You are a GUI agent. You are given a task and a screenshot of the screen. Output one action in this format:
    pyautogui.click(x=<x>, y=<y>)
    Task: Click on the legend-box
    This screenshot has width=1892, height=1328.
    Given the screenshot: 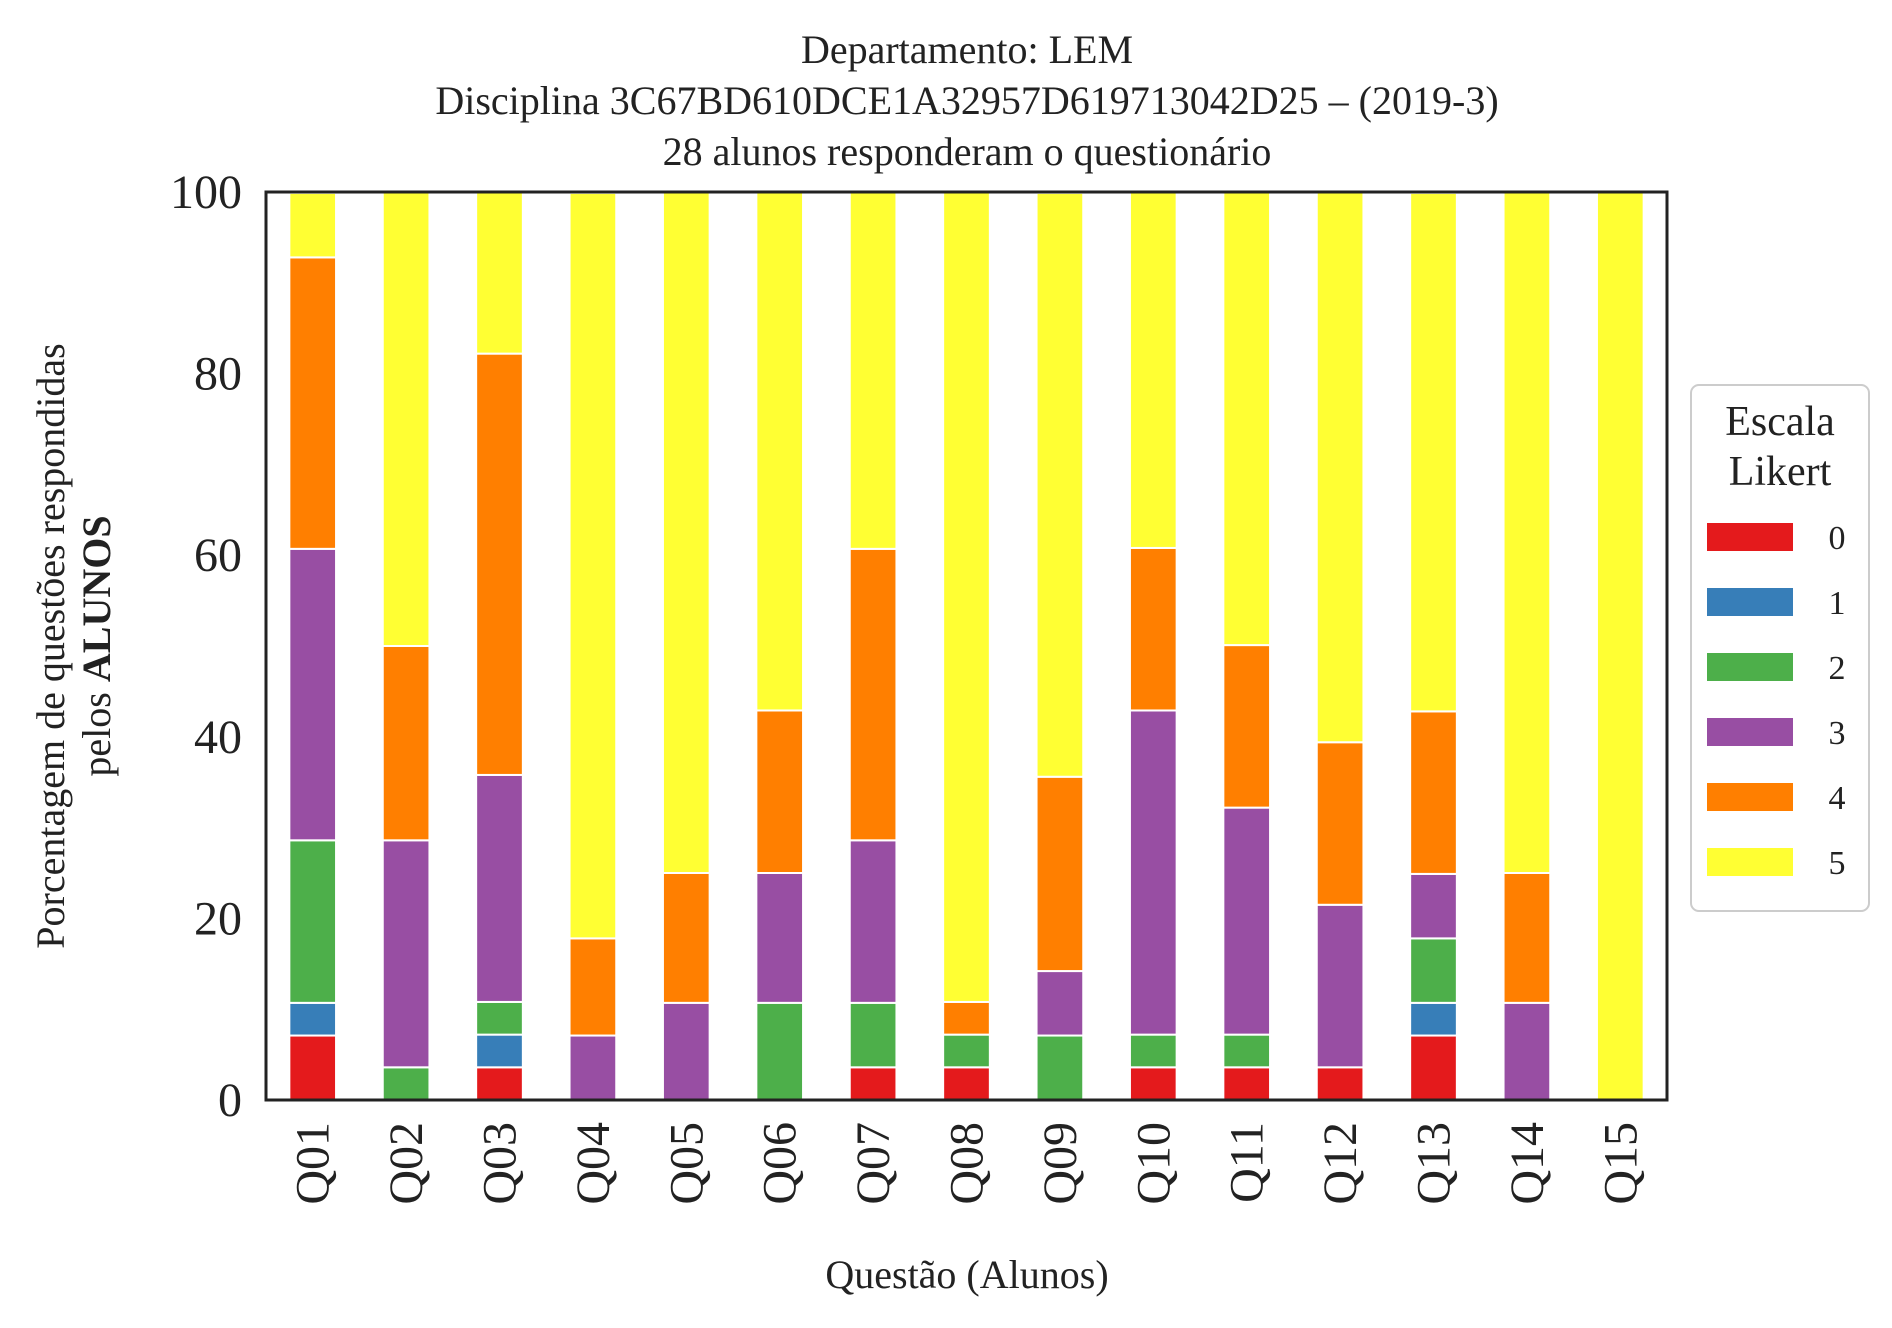 What is the action you would take?
    pyautogui.click(x=1780, y=648)
    